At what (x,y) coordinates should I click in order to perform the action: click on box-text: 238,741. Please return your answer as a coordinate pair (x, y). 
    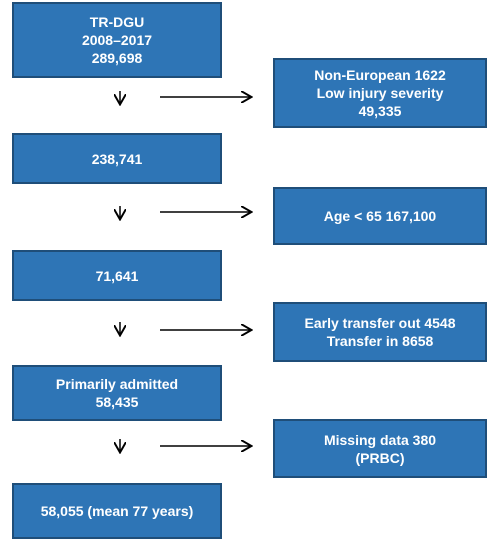
    Looking at the image, I should click on (117, 158).